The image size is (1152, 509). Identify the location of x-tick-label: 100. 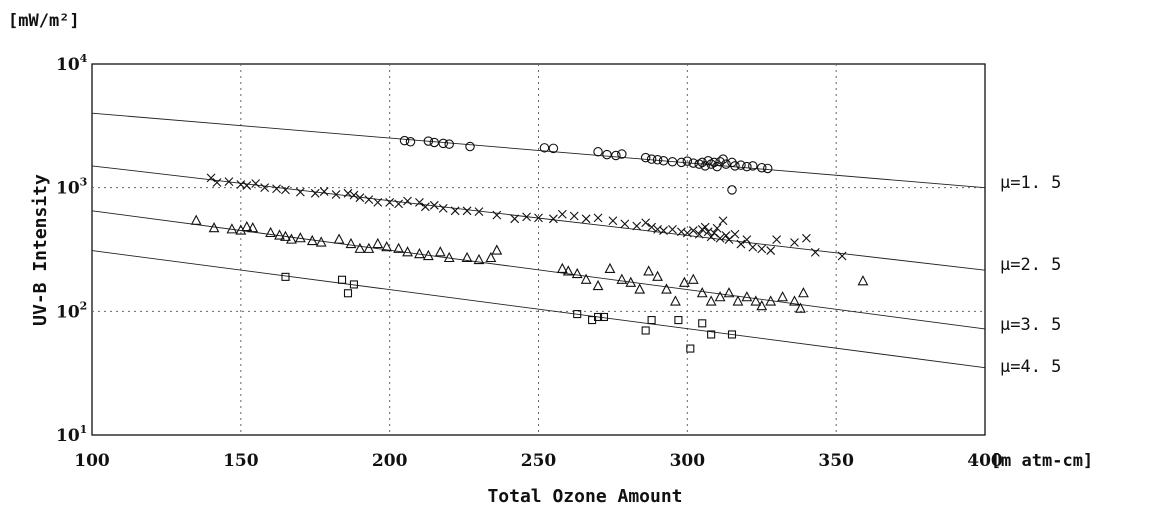
(92, 461).